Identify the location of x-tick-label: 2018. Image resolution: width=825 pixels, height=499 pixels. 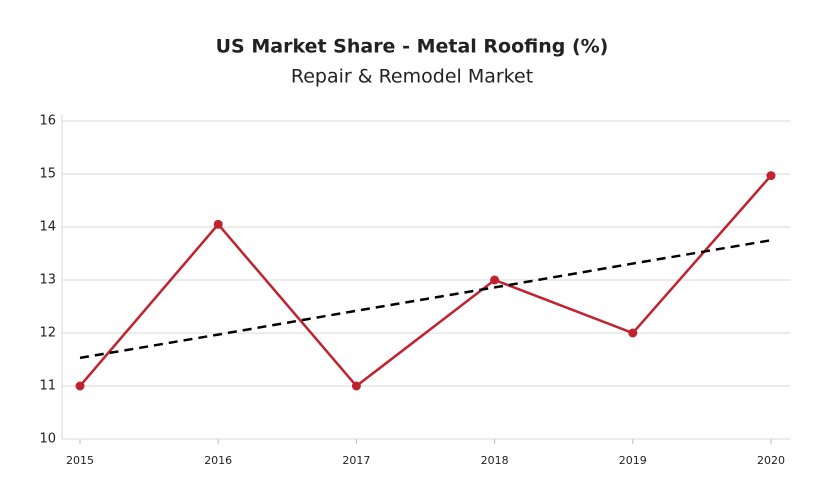
(495, 460).